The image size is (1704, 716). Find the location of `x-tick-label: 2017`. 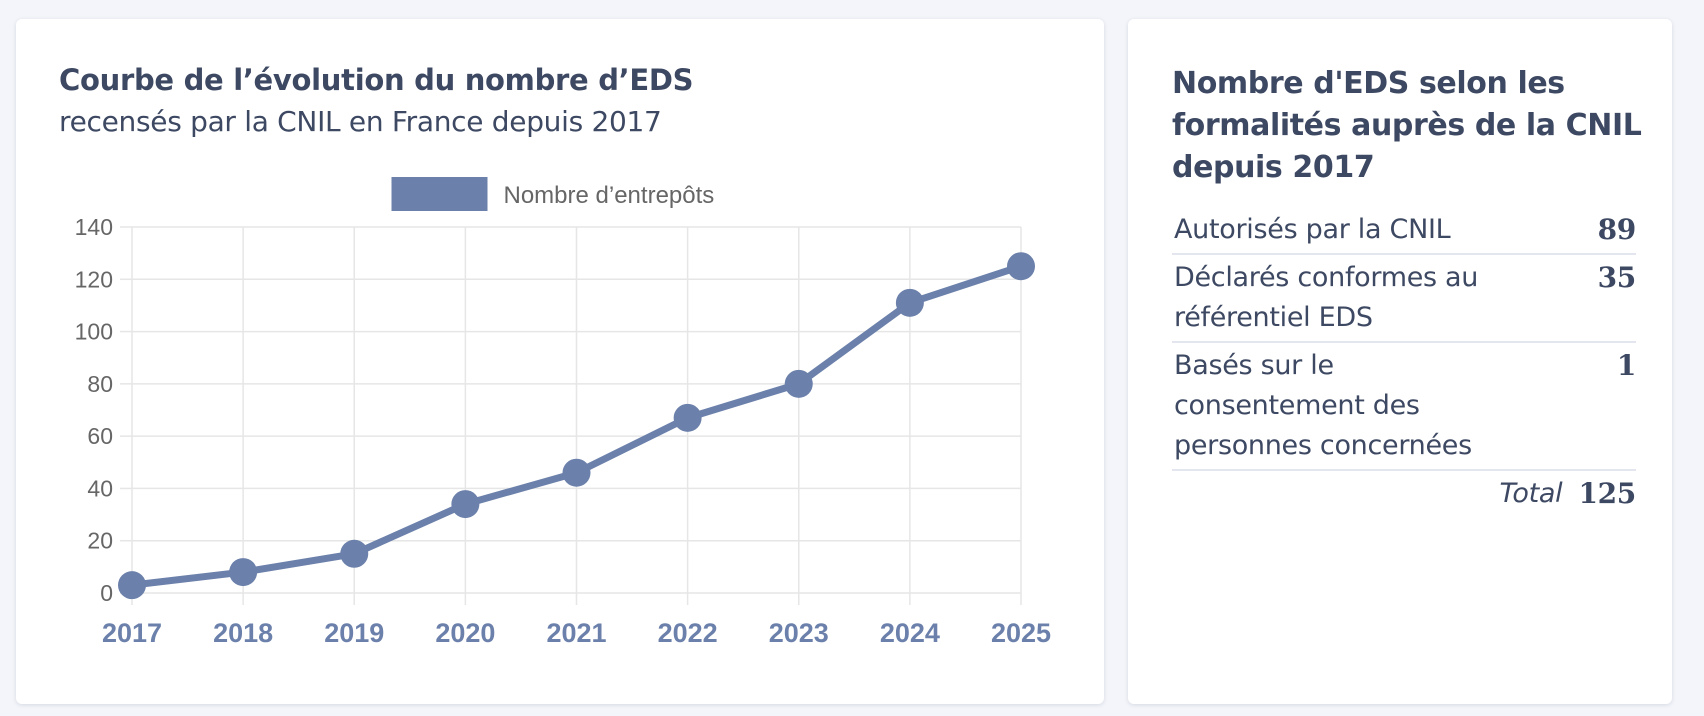

x-tick-label: 2017 is located at coordinates (132, 633).